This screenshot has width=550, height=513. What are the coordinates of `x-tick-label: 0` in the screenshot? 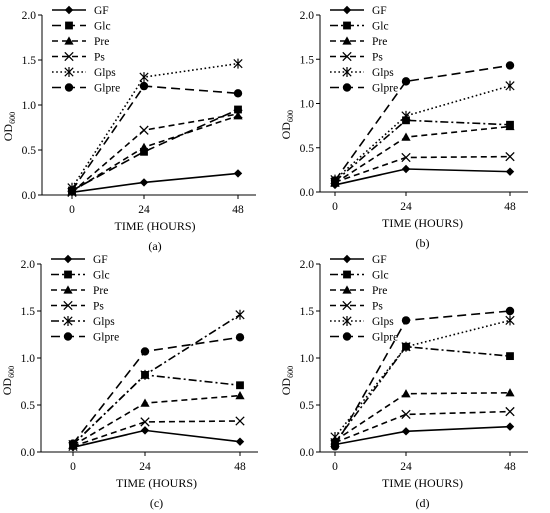 It's located at (335, 207).